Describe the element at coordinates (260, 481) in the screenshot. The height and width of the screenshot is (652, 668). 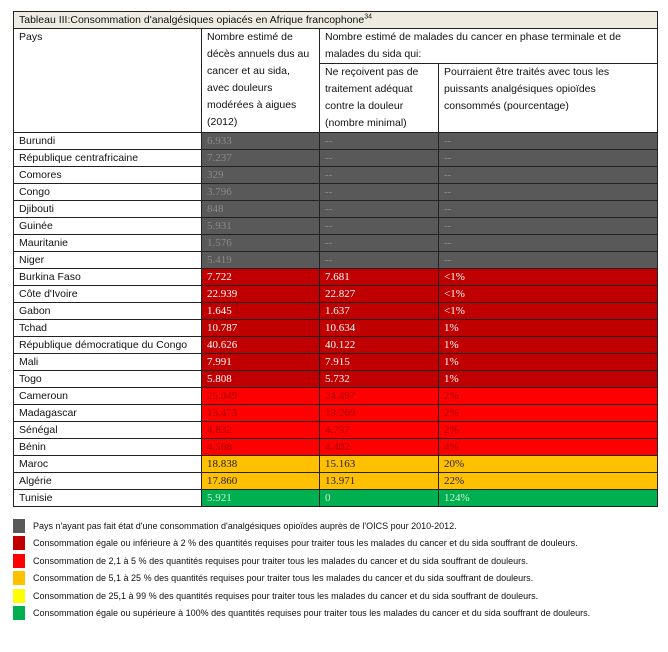
I see `cell-deaths: 17.860` at that location.